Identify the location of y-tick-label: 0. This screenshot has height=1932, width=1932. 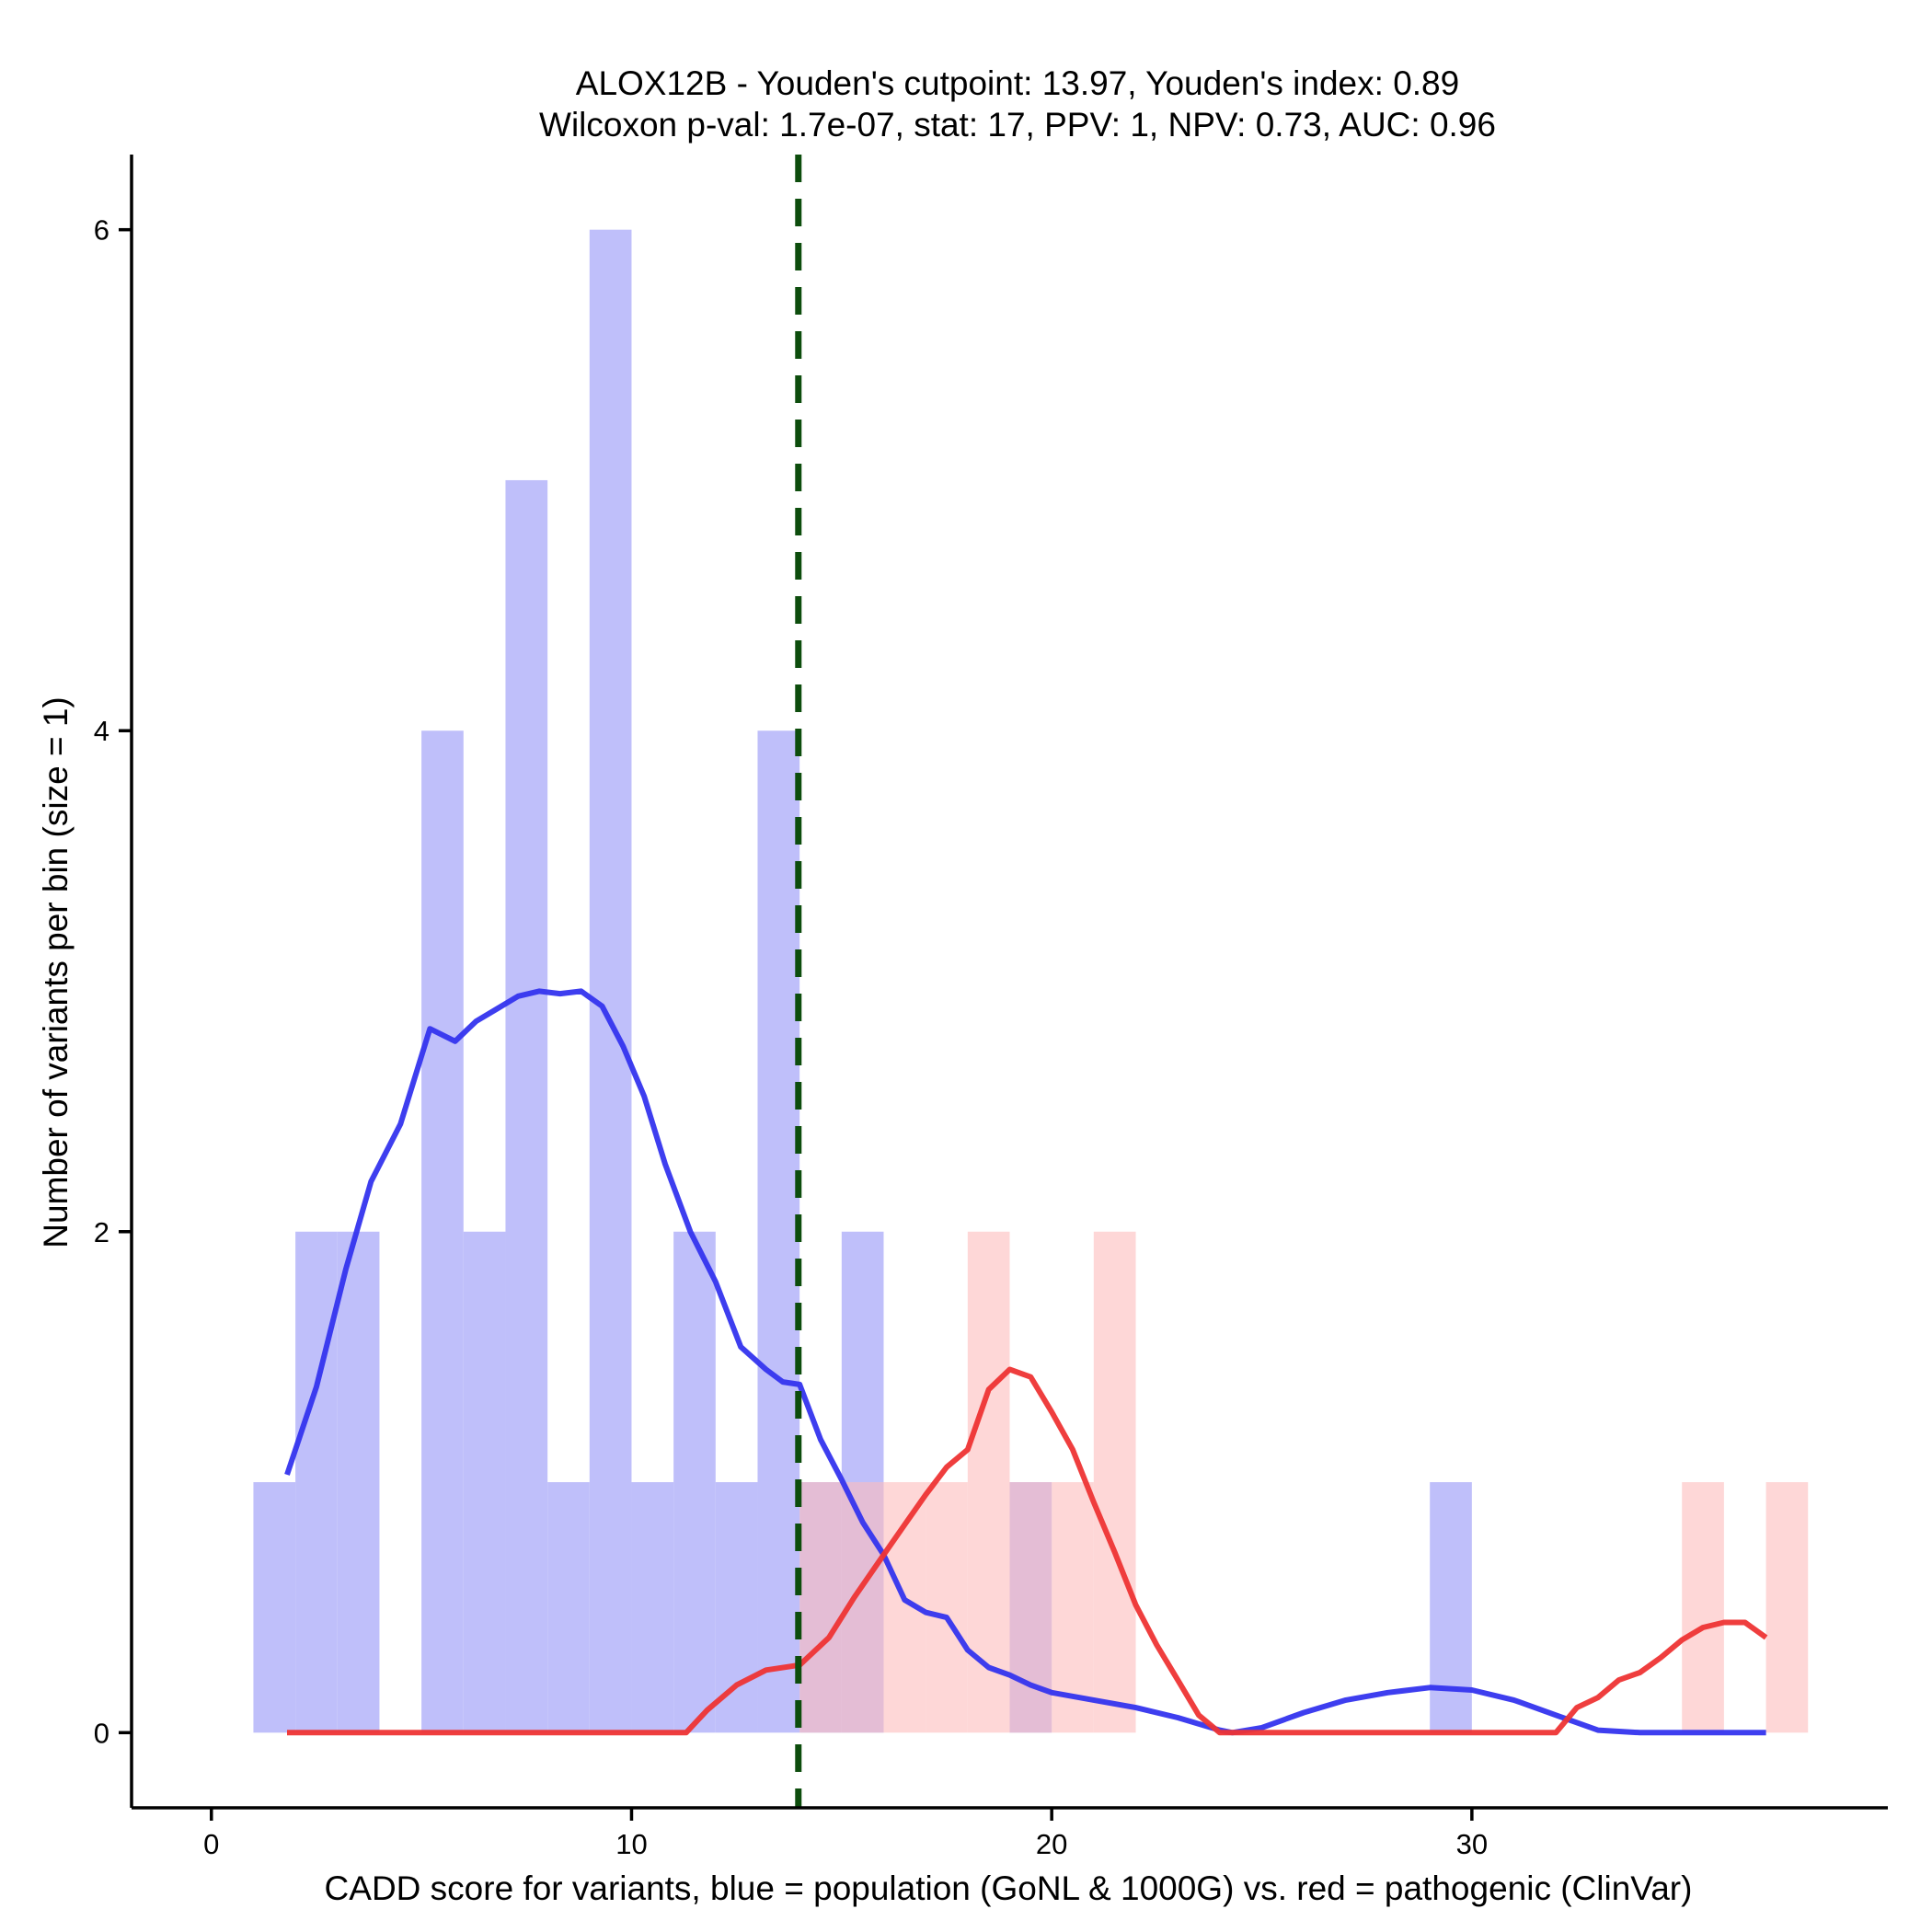
(101, 1733).